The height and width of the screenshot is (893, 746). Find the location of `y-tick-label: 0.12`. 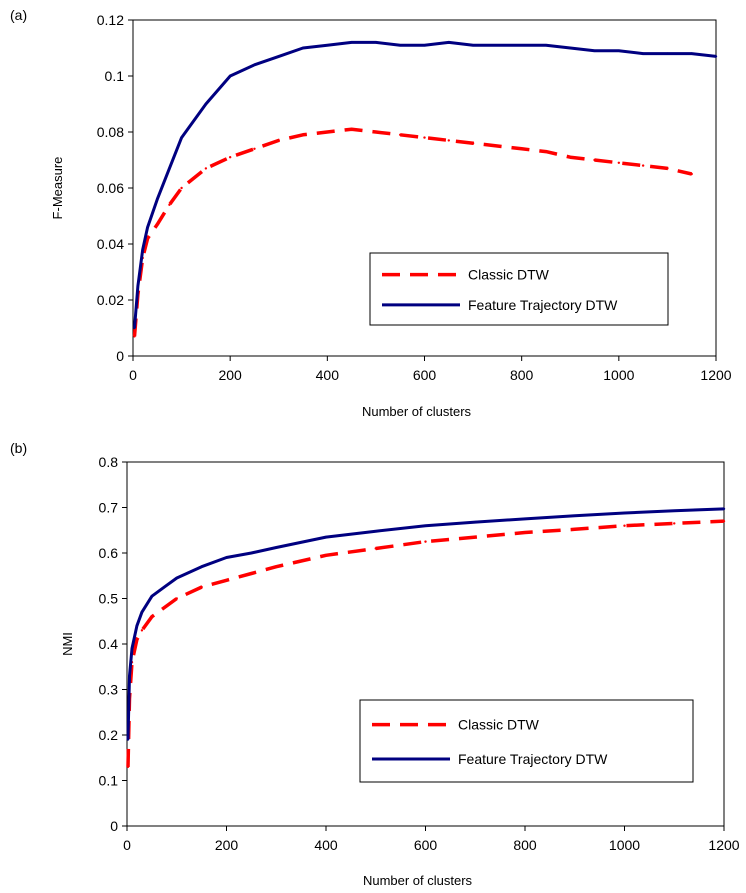

y-tick-label: 0.12 is located at coordinates (110, 20).